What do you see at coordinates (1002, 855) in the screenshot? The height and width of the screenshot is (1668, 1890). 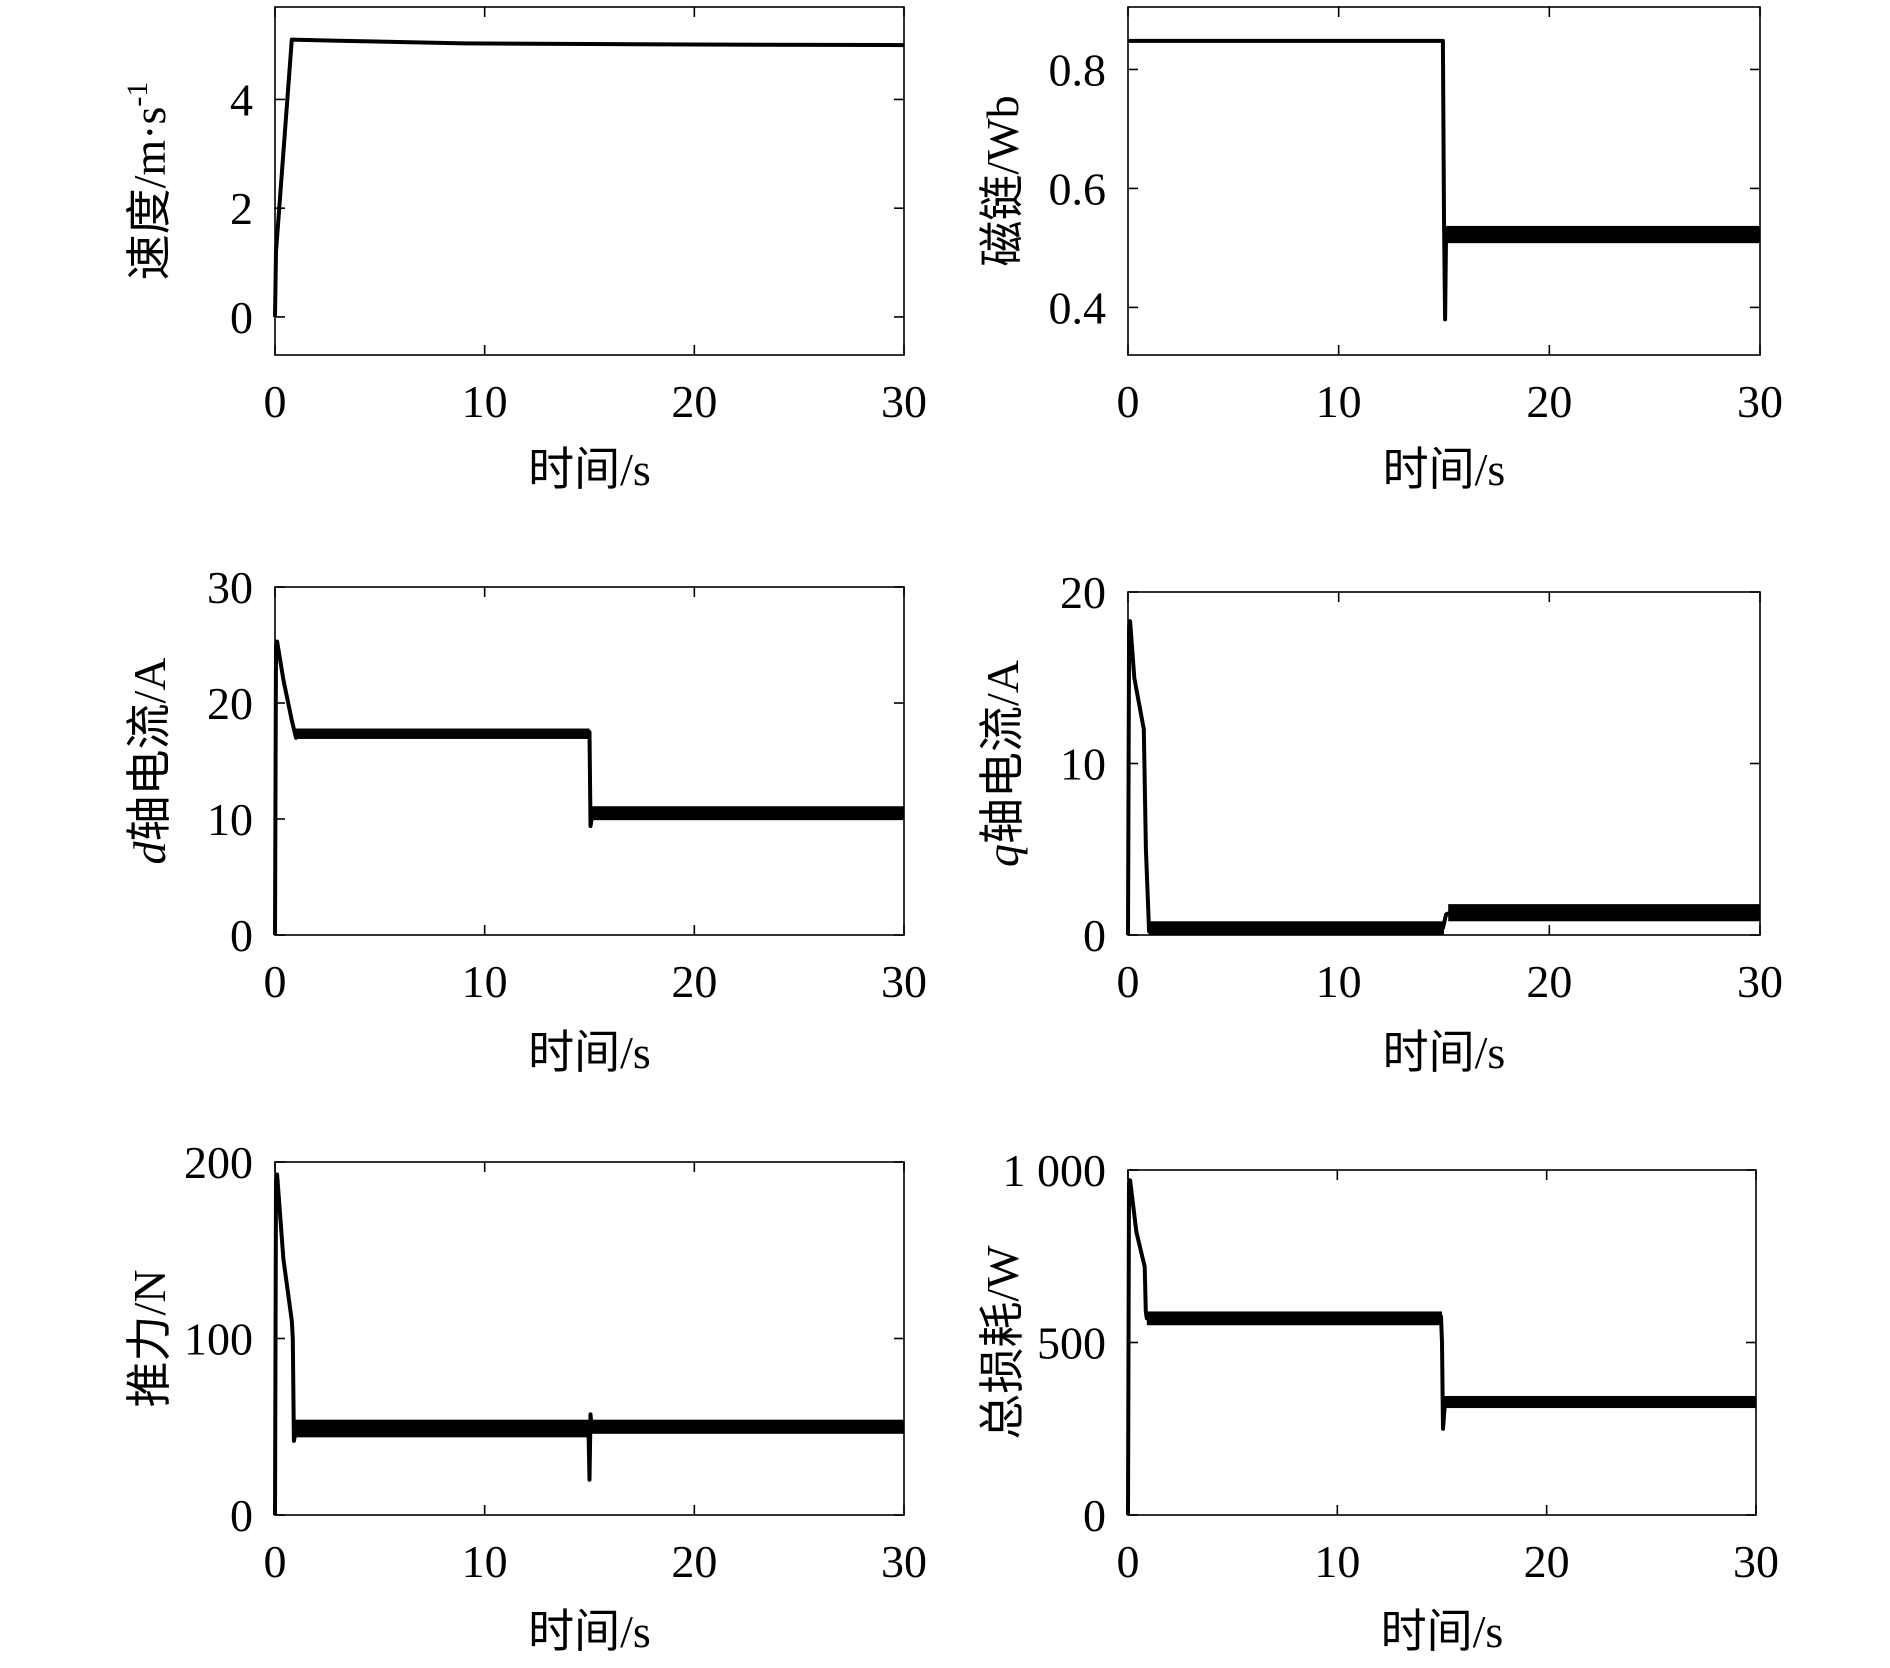 I see `y-axis-title-prefix: q` at bounding box center [1002, 855].